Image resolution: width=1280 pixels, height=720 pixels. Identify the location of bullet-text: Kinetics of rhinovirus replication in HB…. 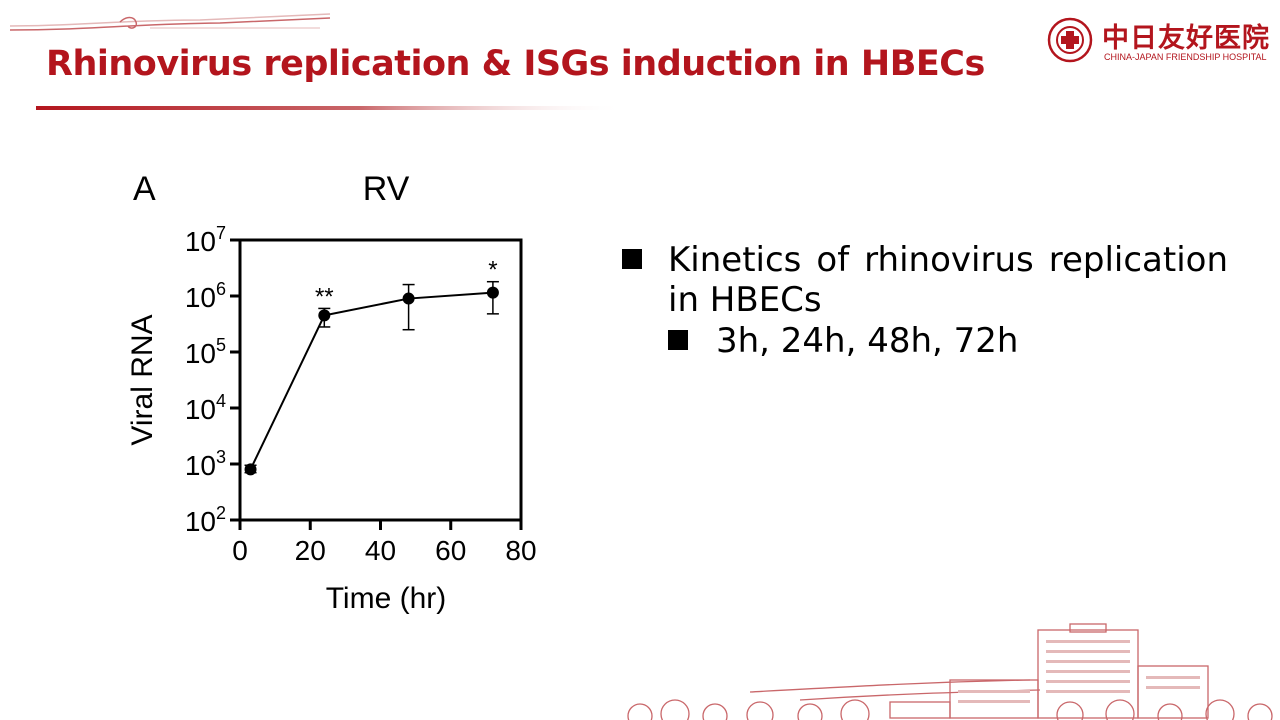
(948, 280).